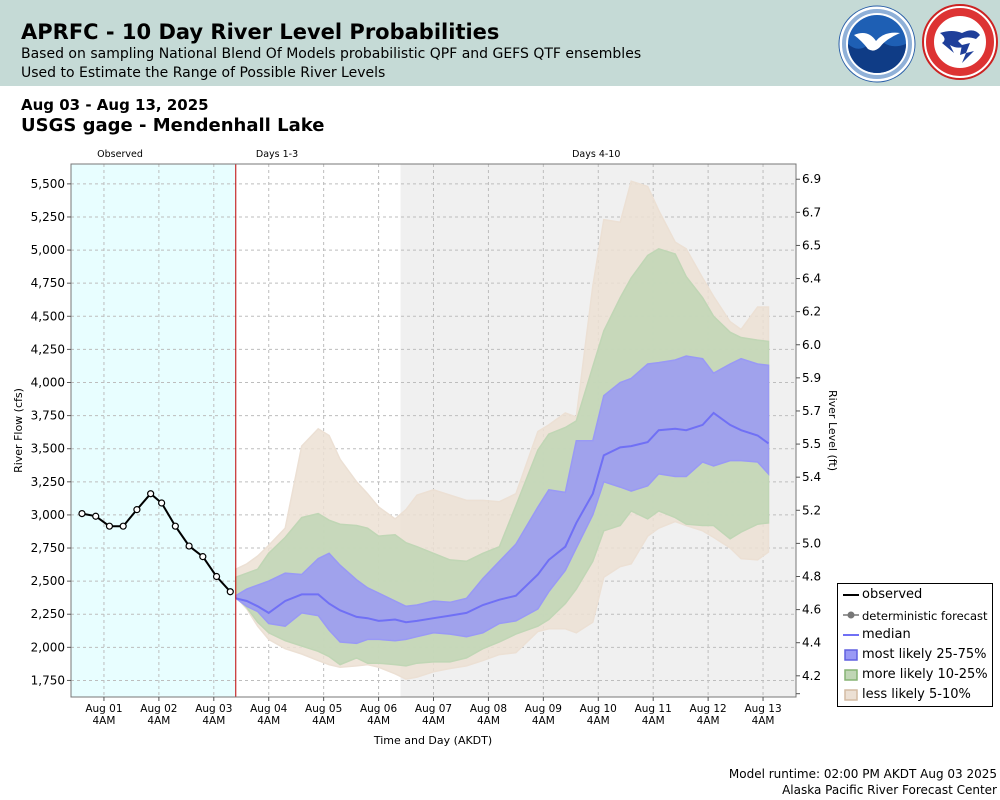  What do you see at coordinates (924, 654) in the screenshot?
I see `legend-label: most likely 25-75%` at bounding box center [924, 654].